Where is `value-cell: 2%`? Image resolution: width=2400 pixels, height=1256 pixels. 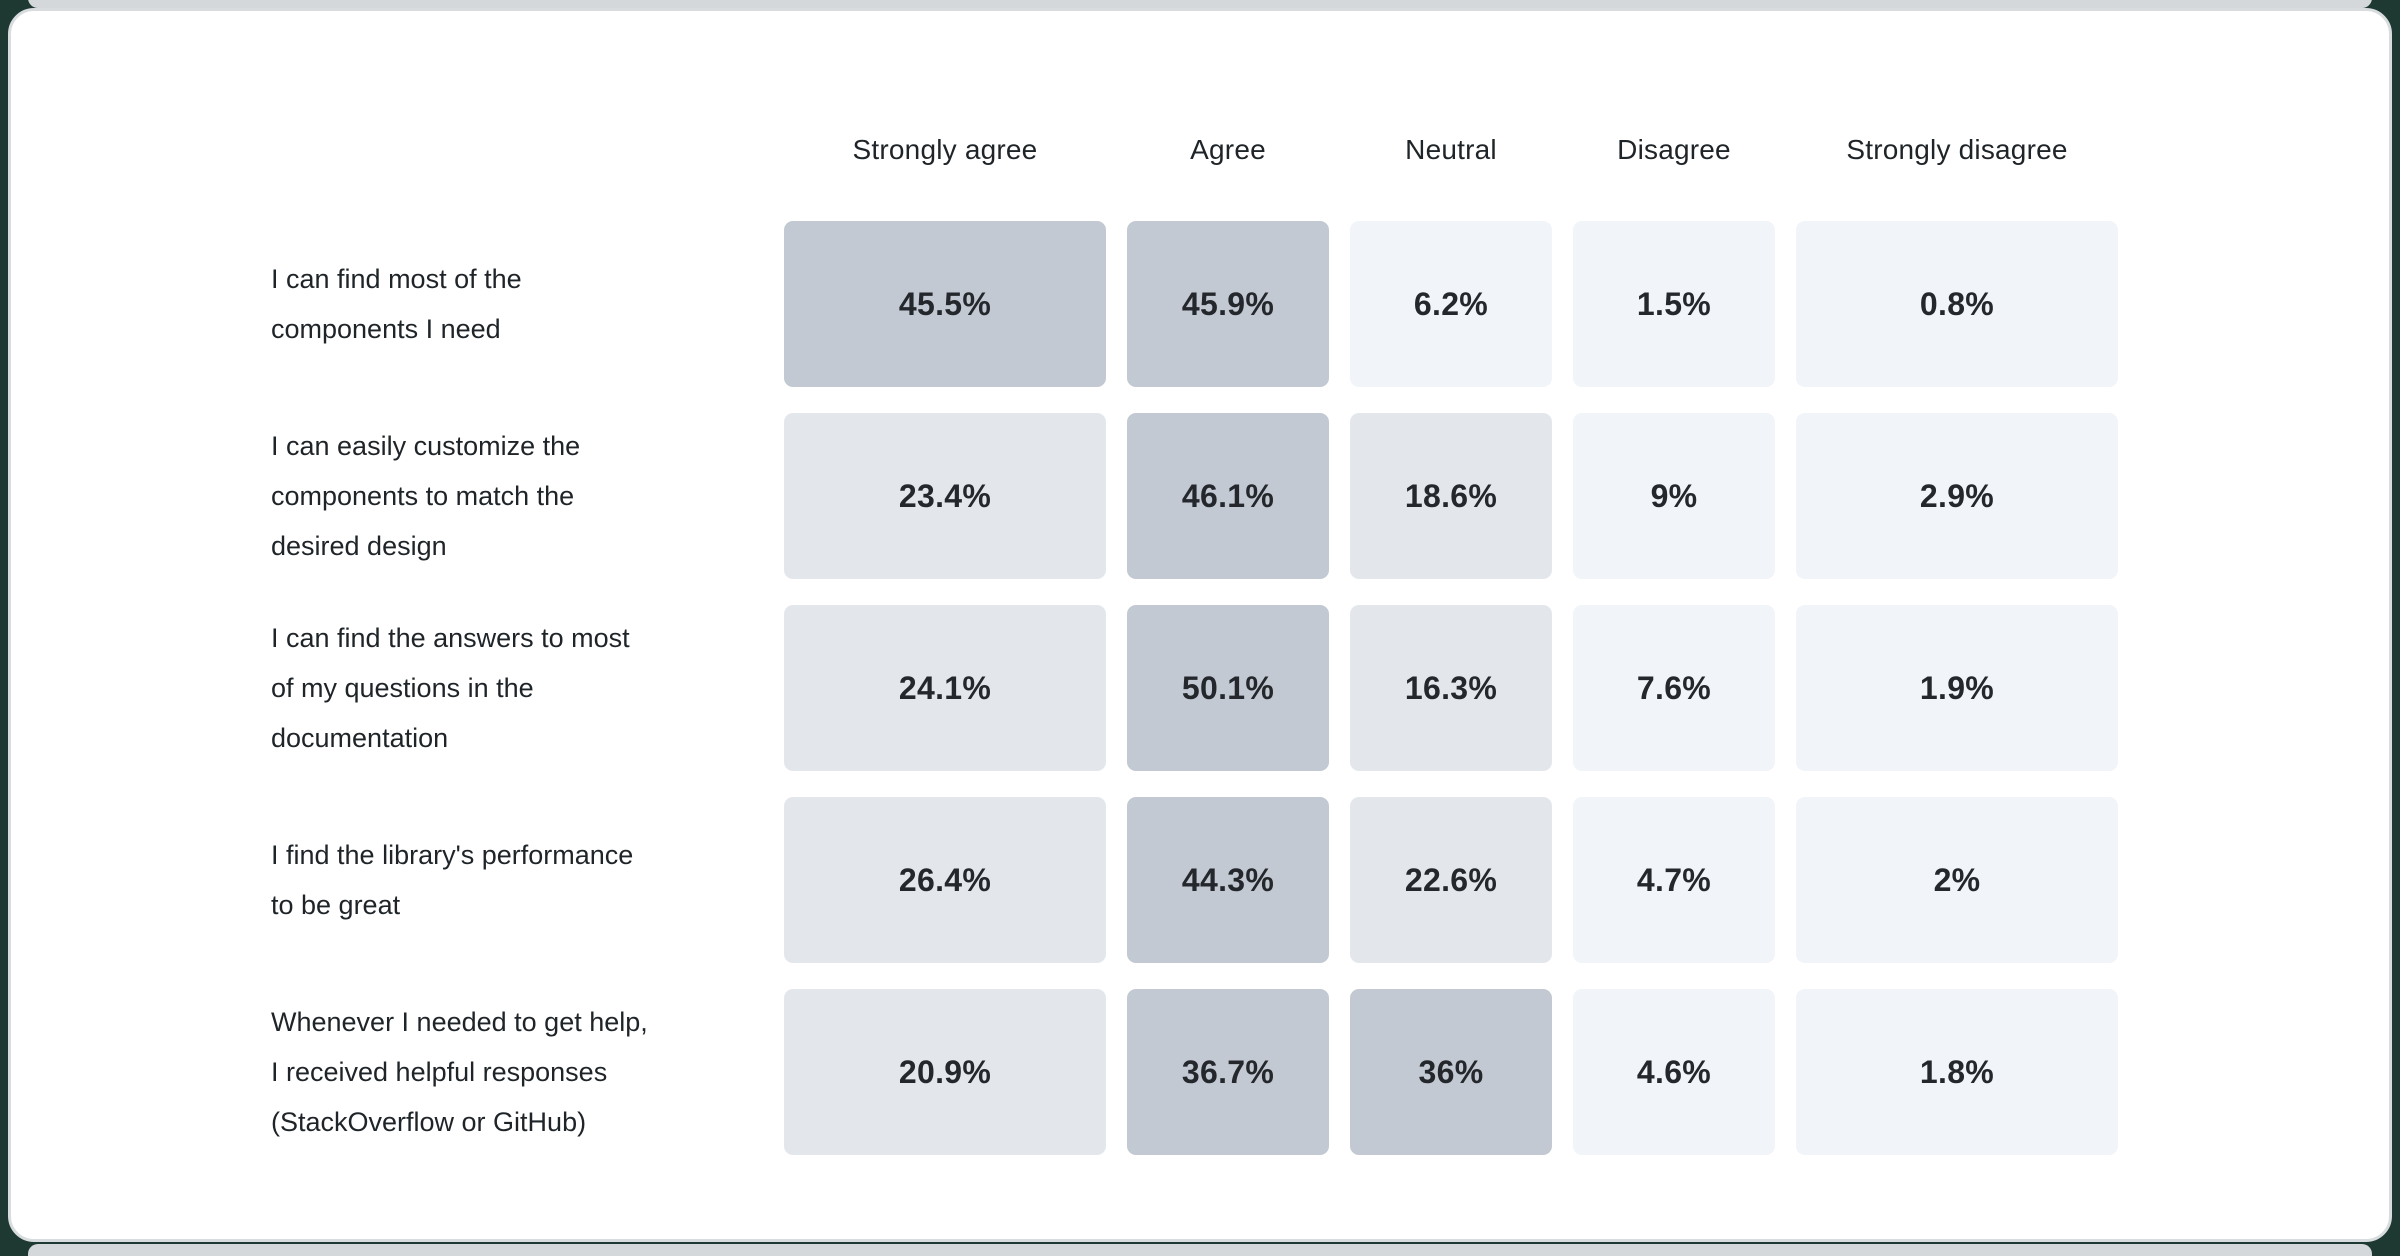 value-cell: 2% is located at coordinates (1957, 880).